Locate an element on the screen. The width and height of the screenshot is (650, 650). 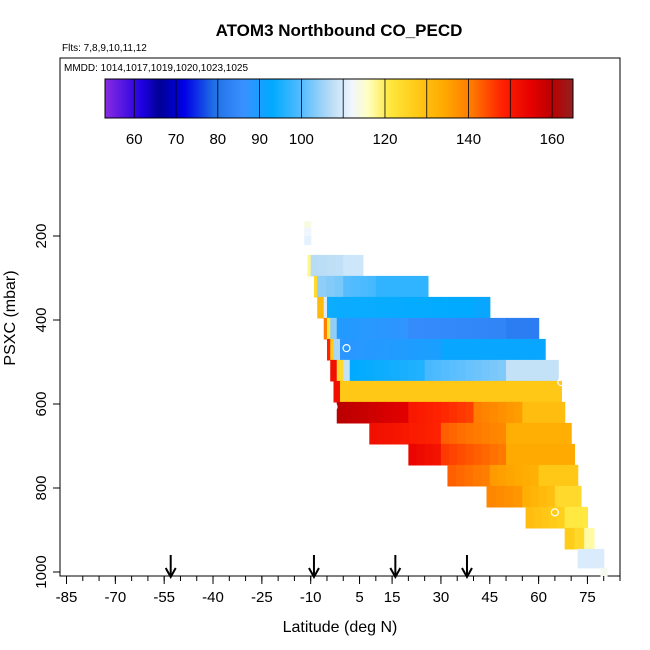
colorbar-tick-label: 60 is located at coordinates (134, 139).